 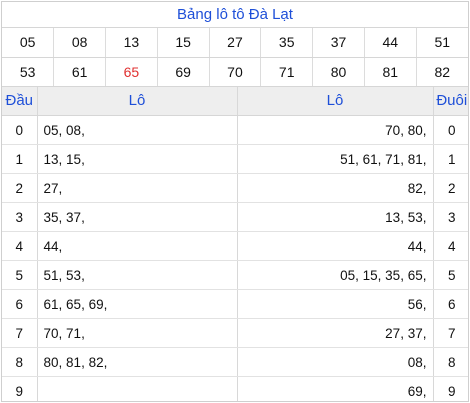 I want to click on lo-right-cell: 70, 80,, so click(x=335, y=130).